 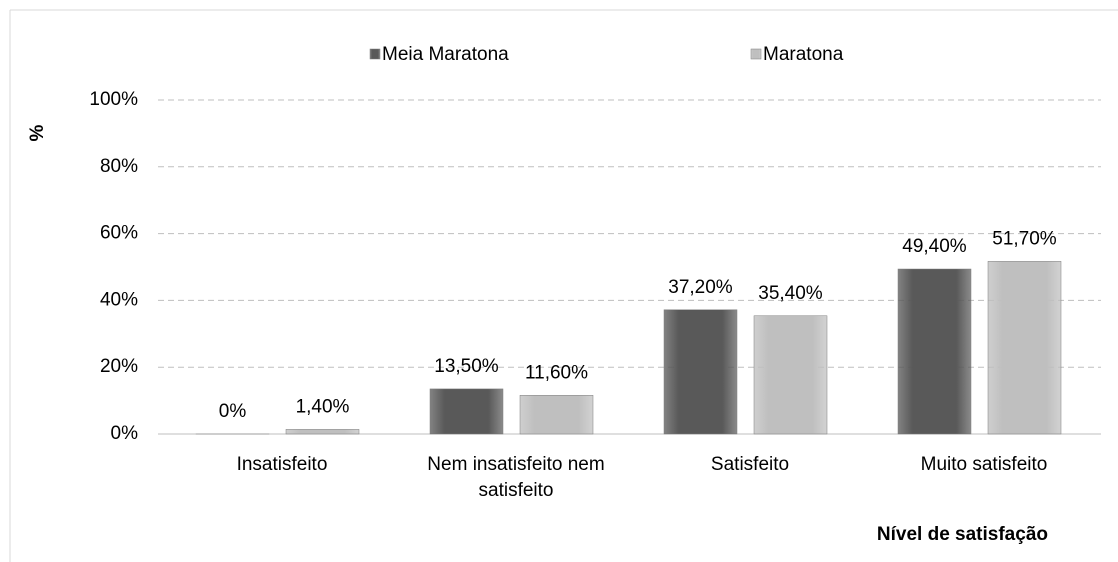 What do you see at coordinates (750, 464) in the screenshot?
I see `x-tick-label: Satisfeito` at bounding box center [750, 464].